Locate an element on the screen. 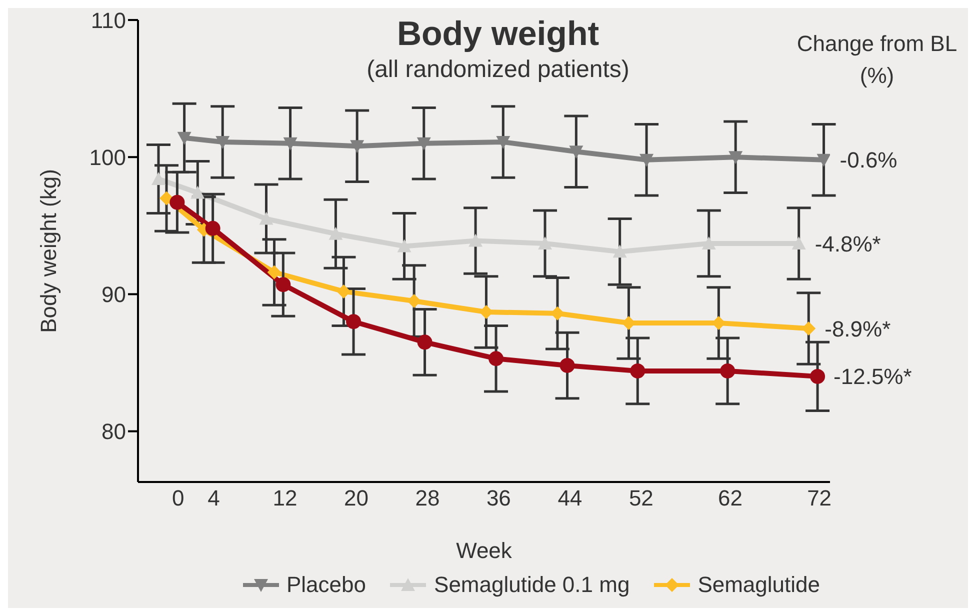  annotation: -0.6% is located at coordinates (869, 160).